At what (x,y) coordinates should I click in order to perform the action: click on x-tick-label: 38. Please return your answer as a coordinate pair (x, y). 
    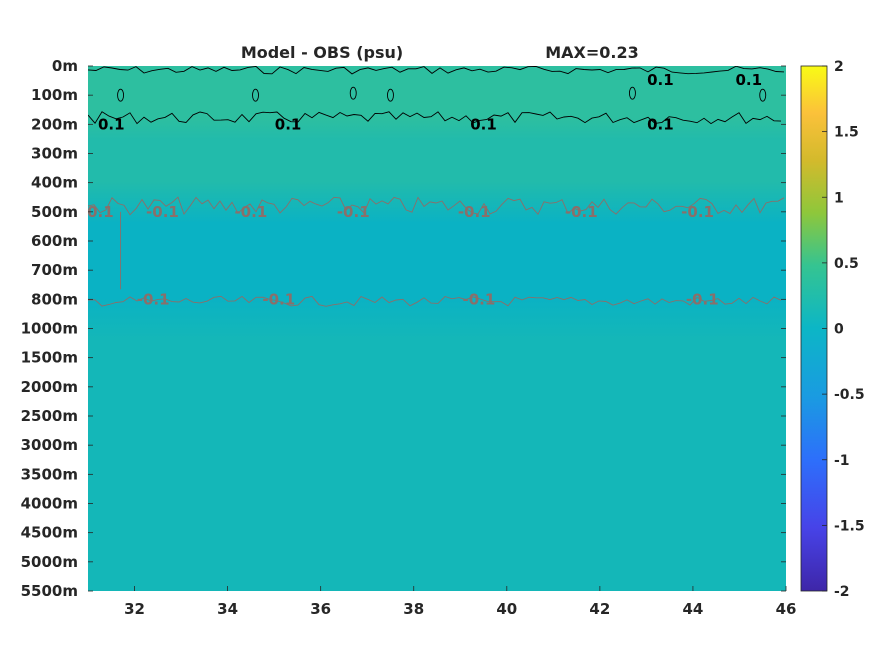
    Looking at the image, I should click on (413, 609).